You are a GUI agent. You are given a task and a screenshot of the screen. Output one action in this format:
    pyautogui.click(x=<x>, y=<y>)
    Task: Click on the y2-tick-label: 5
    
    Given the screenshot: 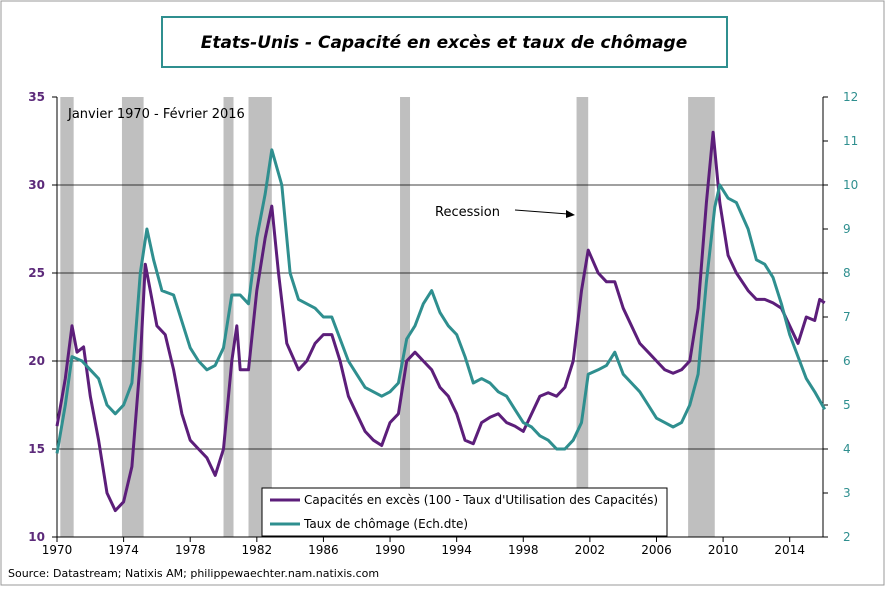 What is the action you would take?
    pyautogui.click(x=847, y=405)
    